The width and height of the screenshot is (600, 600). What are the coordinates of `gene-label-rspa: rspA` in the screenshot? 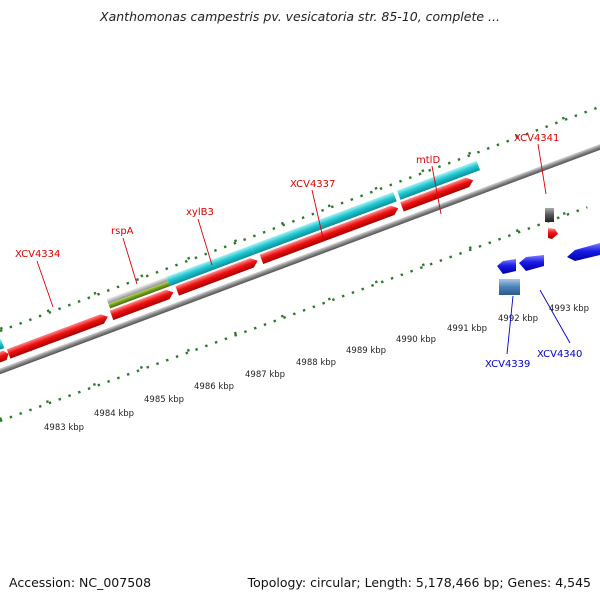 It's located at (122, 231).